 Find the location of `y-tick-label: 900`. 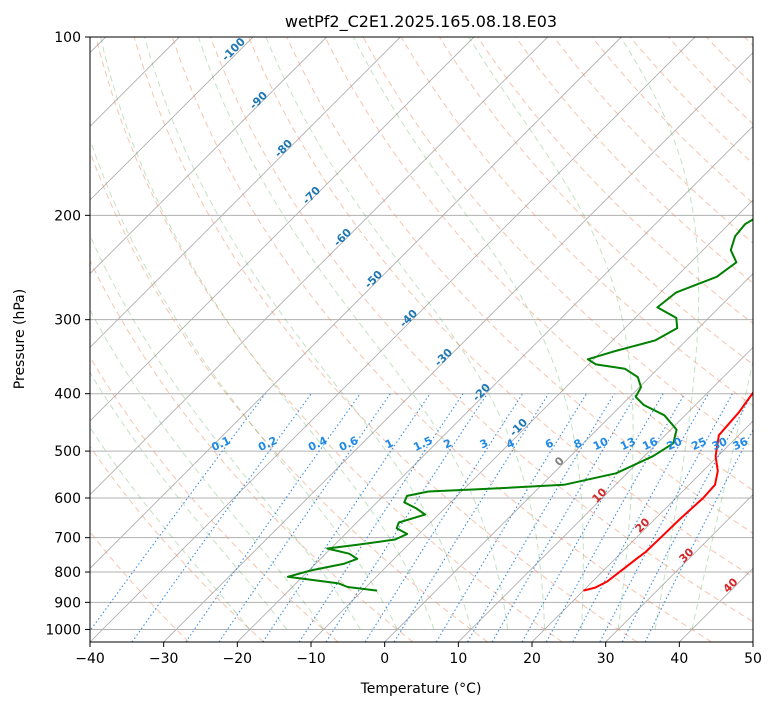

y-tick-label: 900 is located at coordinates (67, 603).